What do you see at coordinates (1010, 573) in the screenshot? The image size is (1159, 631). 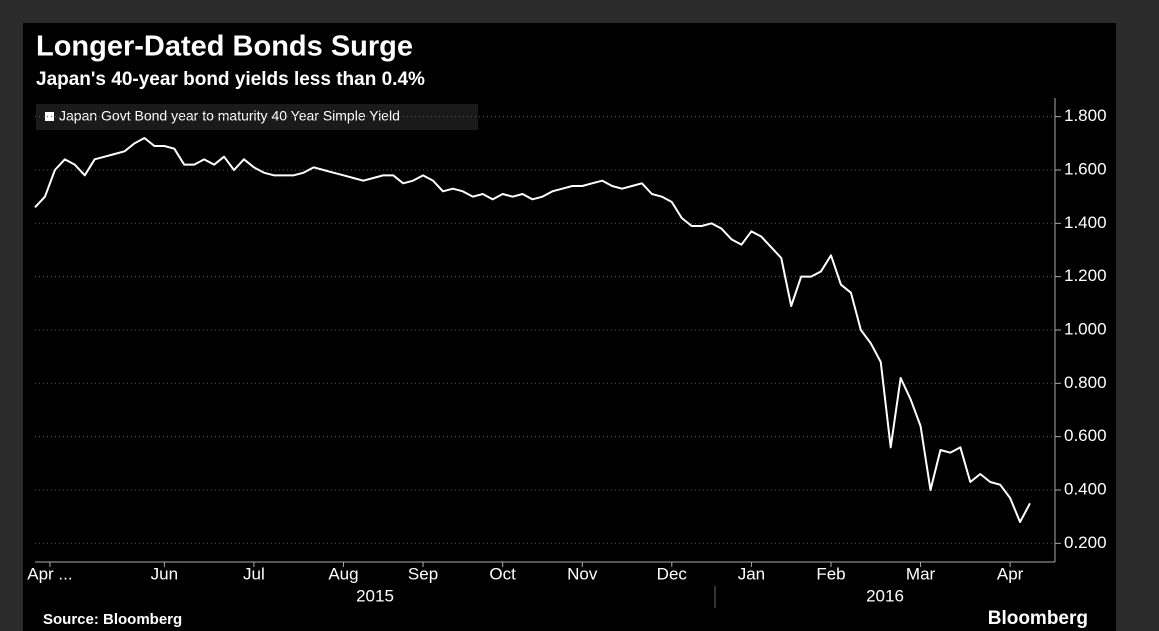 I see `x-tick-label: Apr` at bounding box center [1010, 573].